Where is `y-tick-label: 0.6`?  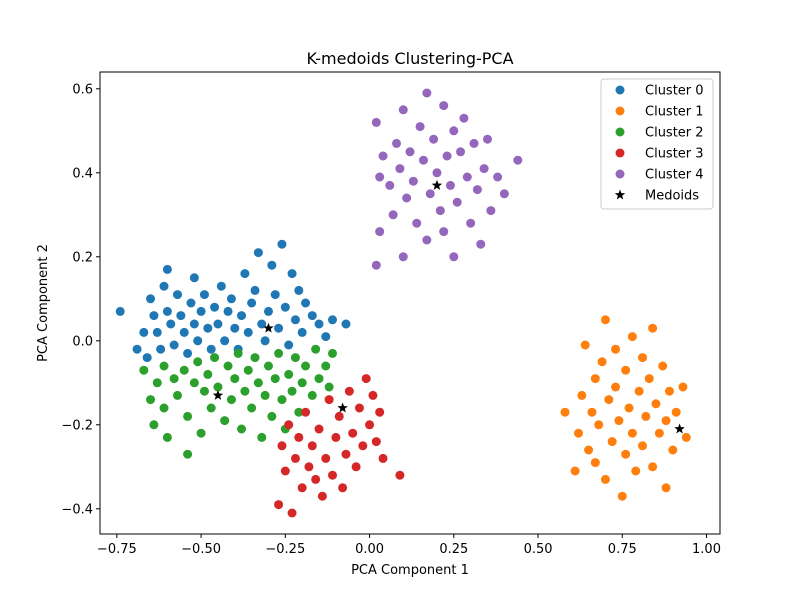
y-tick-label: 0.6 is located at coordinates (82, 89).